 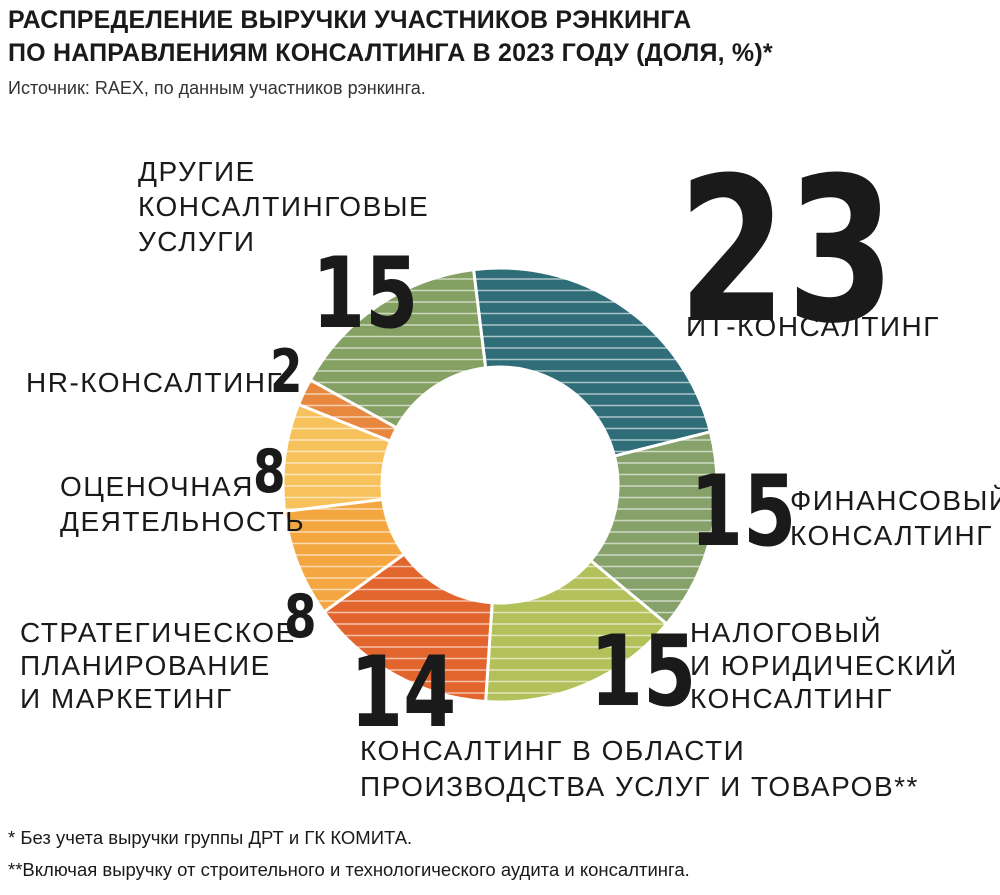 What do you see at coordinates (743, 511) in the screenshot?
I see `value-label-финансовый-консалтинг: 15` at bounding box center [743, 511].